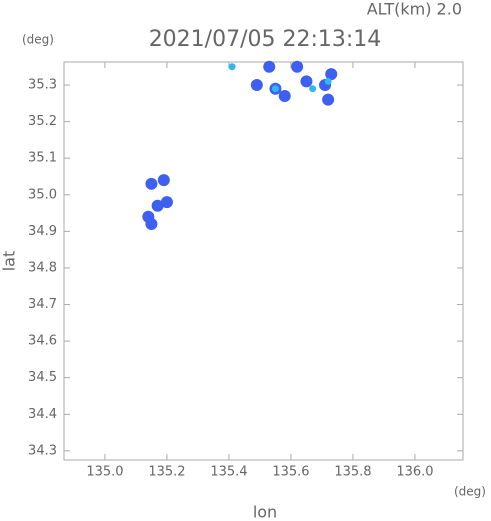  What do you see at coordinates (42, 231) in the screenshot?
I see `y-tick-label: 34.9` at bounding box center [42, 231].